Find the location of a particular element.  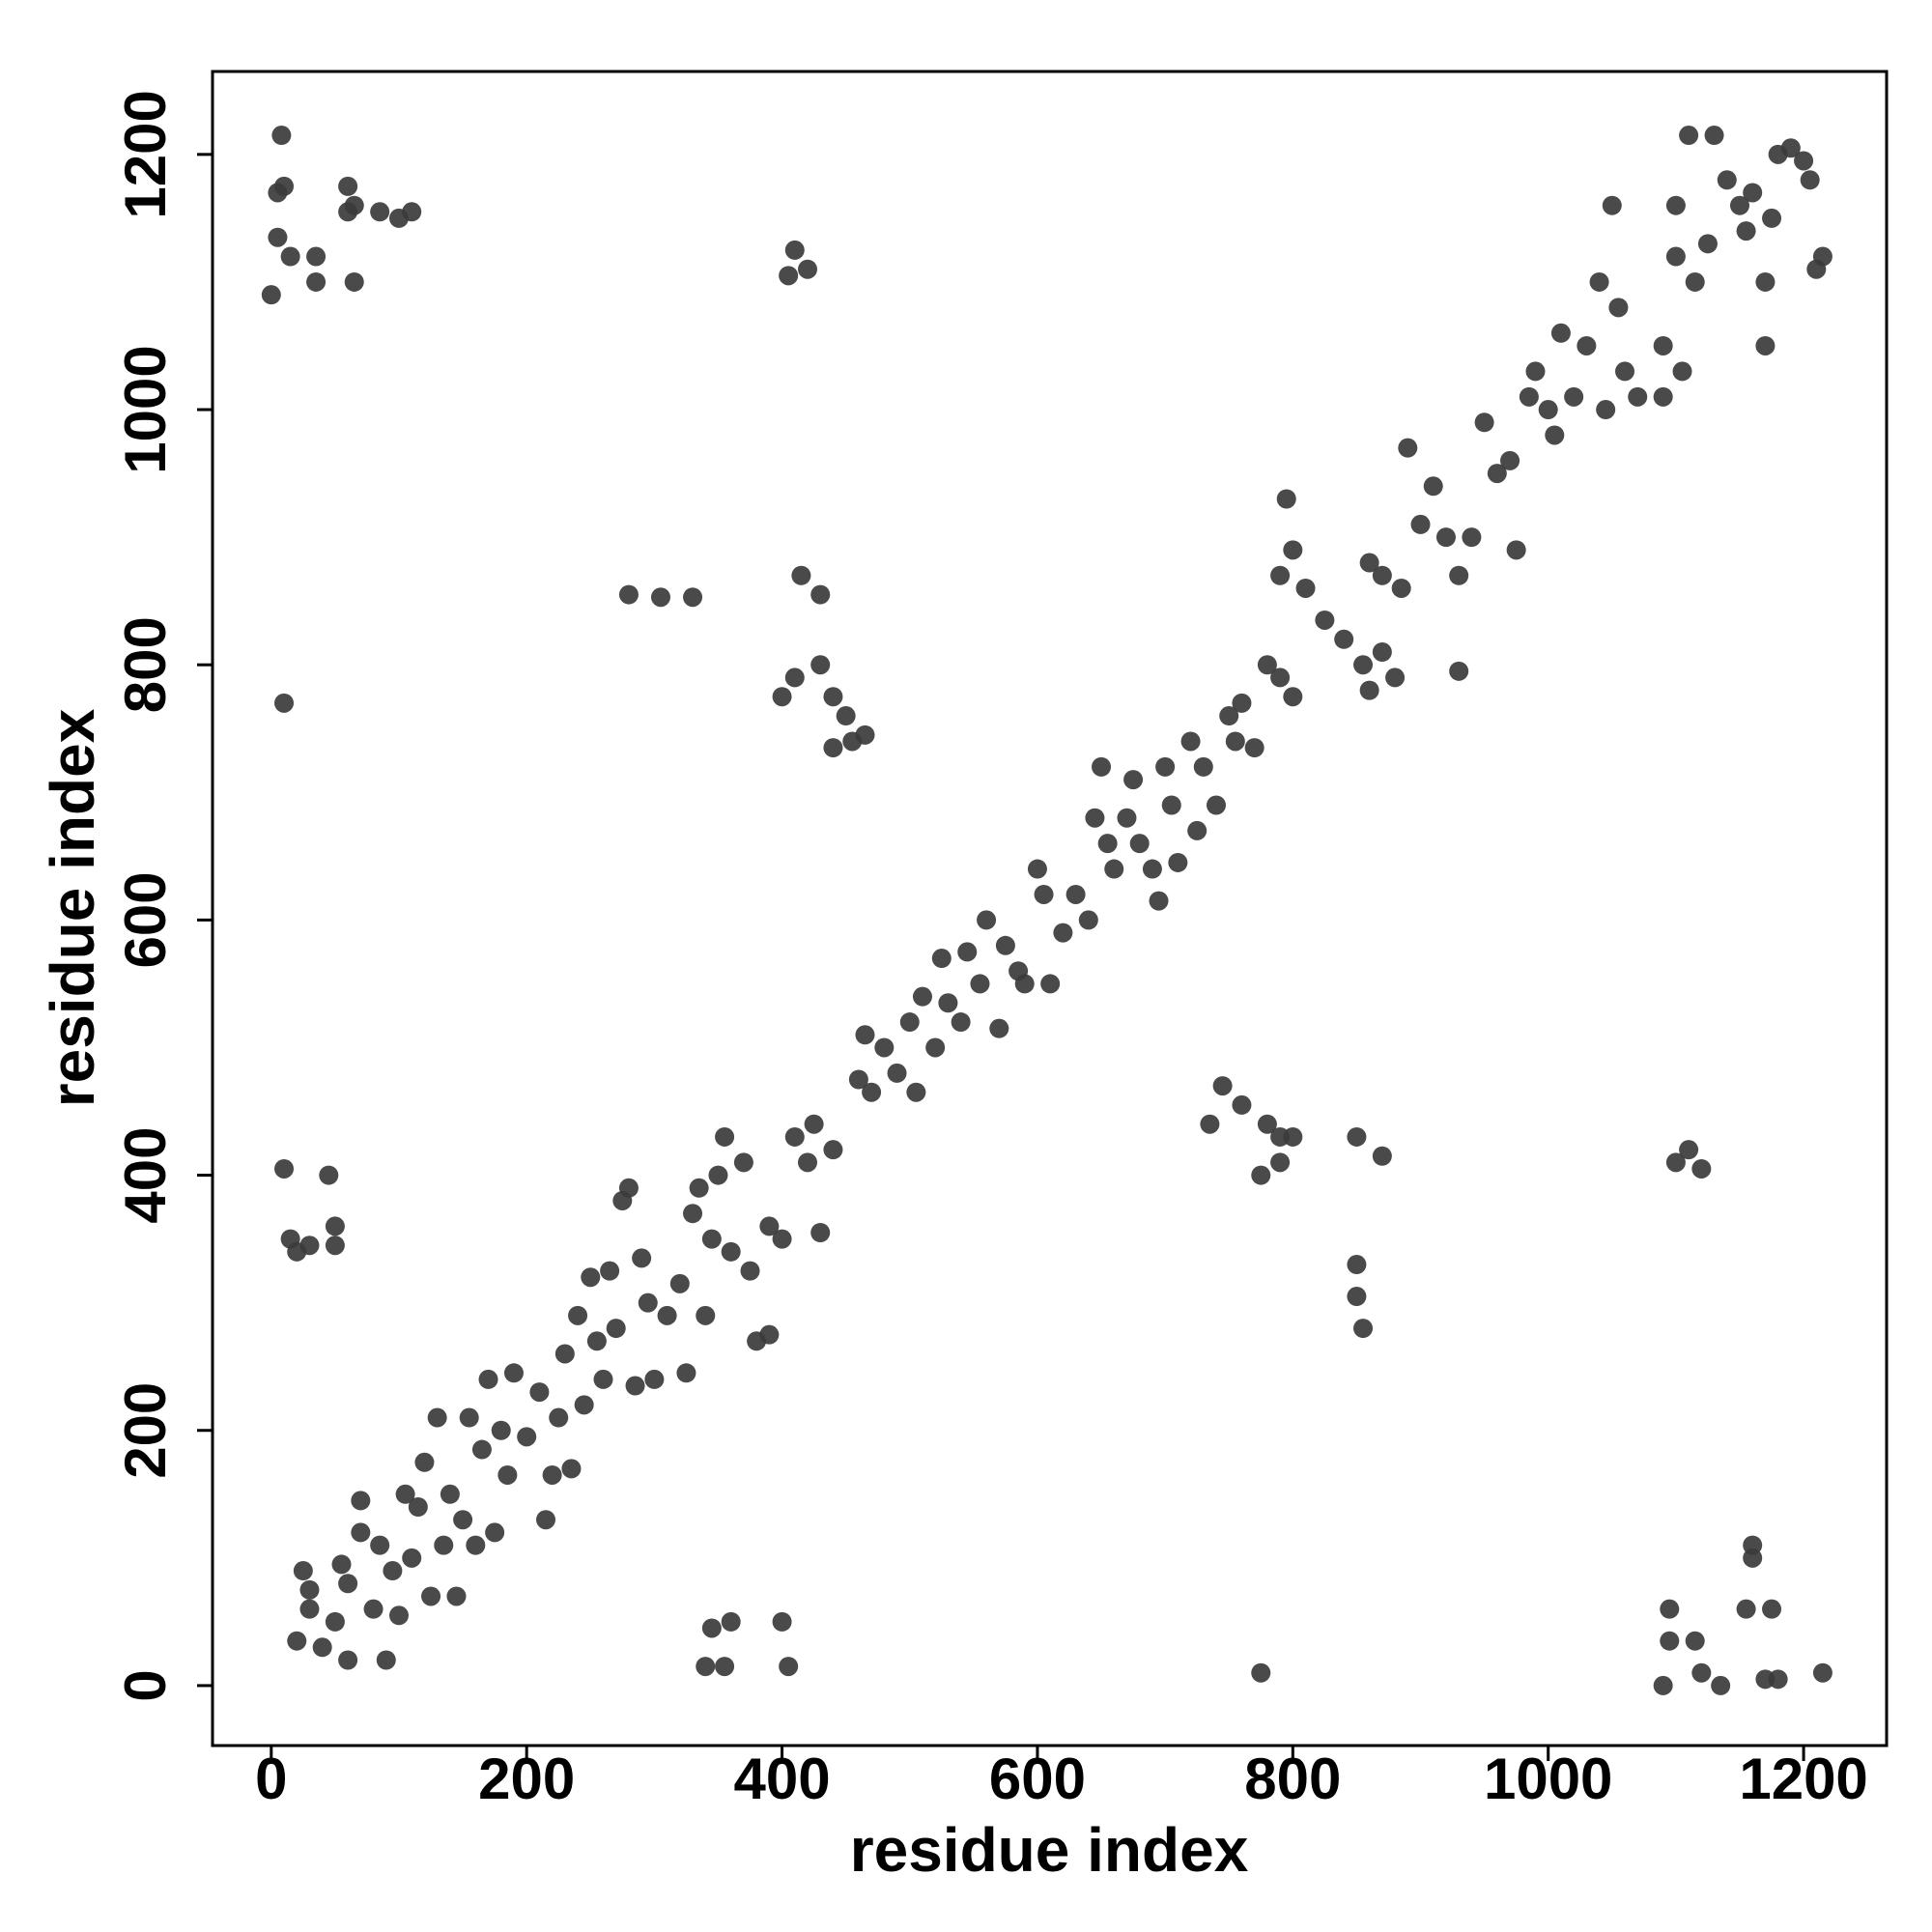

y-axis-title: residue index is located at coordinates (72, 907).